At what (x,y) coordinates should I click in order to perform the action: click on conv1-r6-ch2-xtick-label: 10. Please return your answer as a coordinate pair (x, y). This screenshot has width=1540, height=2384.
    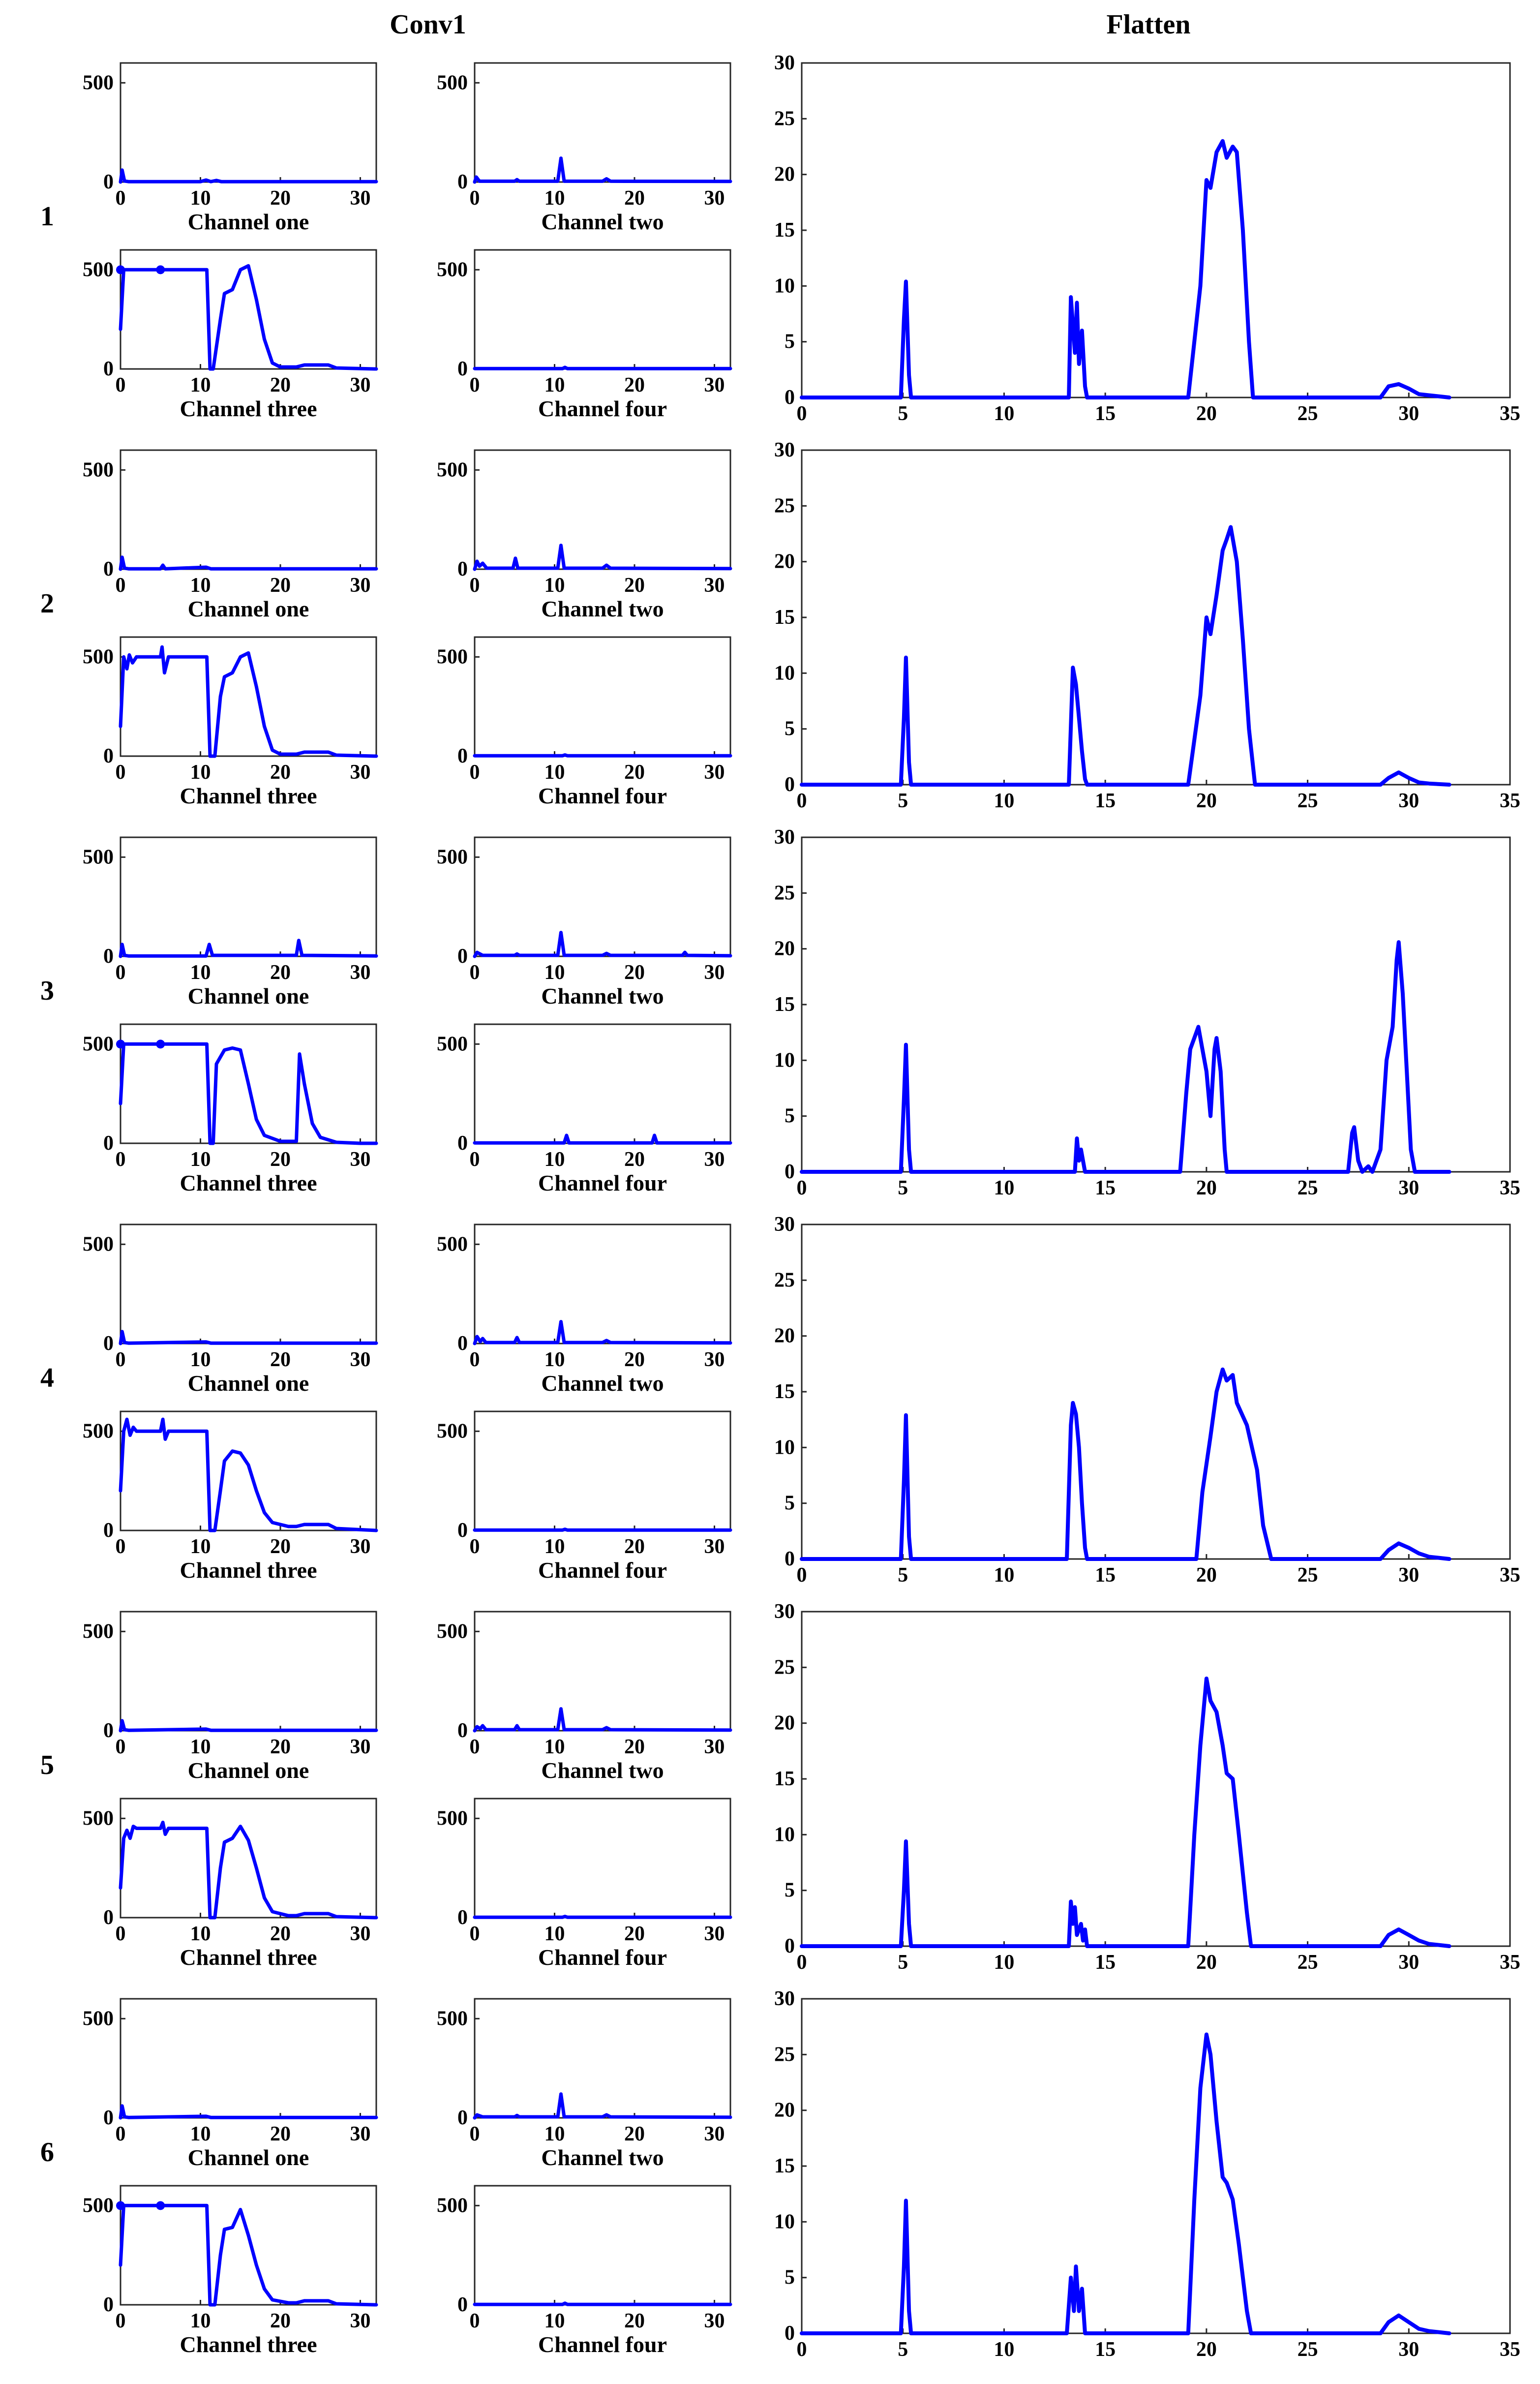
    Looking at the image, I should click on (555, 2134).